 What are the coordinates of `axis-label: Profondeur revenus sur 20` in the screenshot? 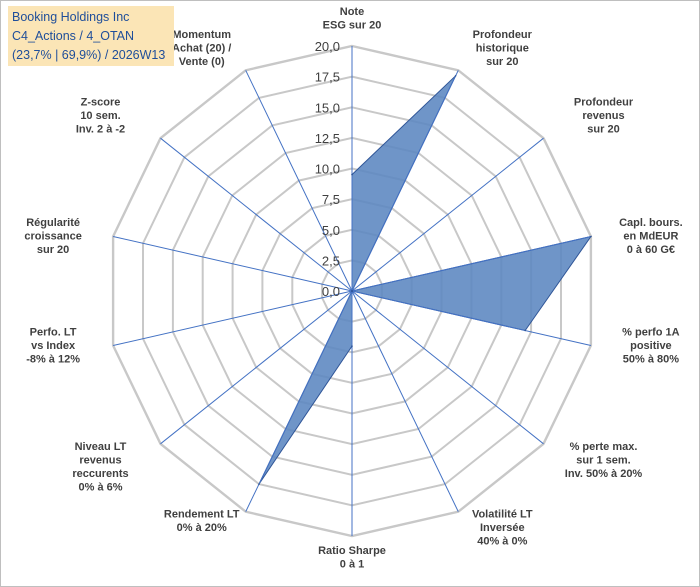 It's located at (604, 116).